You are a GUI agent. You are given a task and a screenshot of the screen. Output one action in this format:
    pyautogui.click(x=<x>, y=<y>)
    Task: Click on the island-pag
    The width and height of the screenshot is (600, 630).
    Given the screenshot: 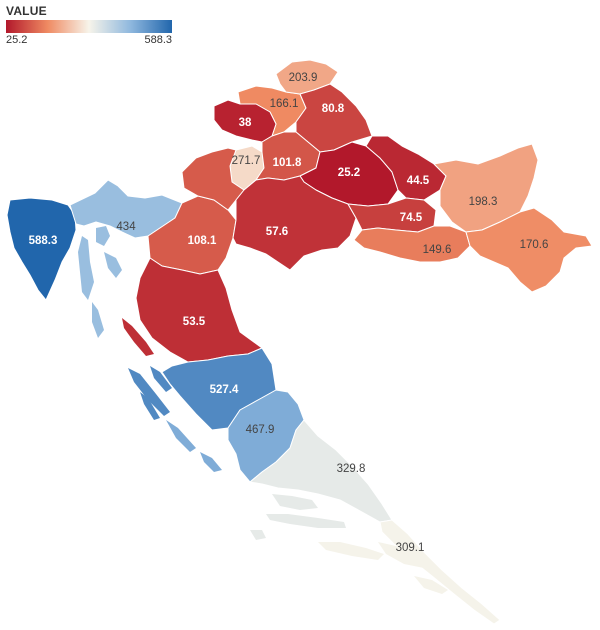 What is the action you would take?
    pyautogui.click(x=138, y=337)
    